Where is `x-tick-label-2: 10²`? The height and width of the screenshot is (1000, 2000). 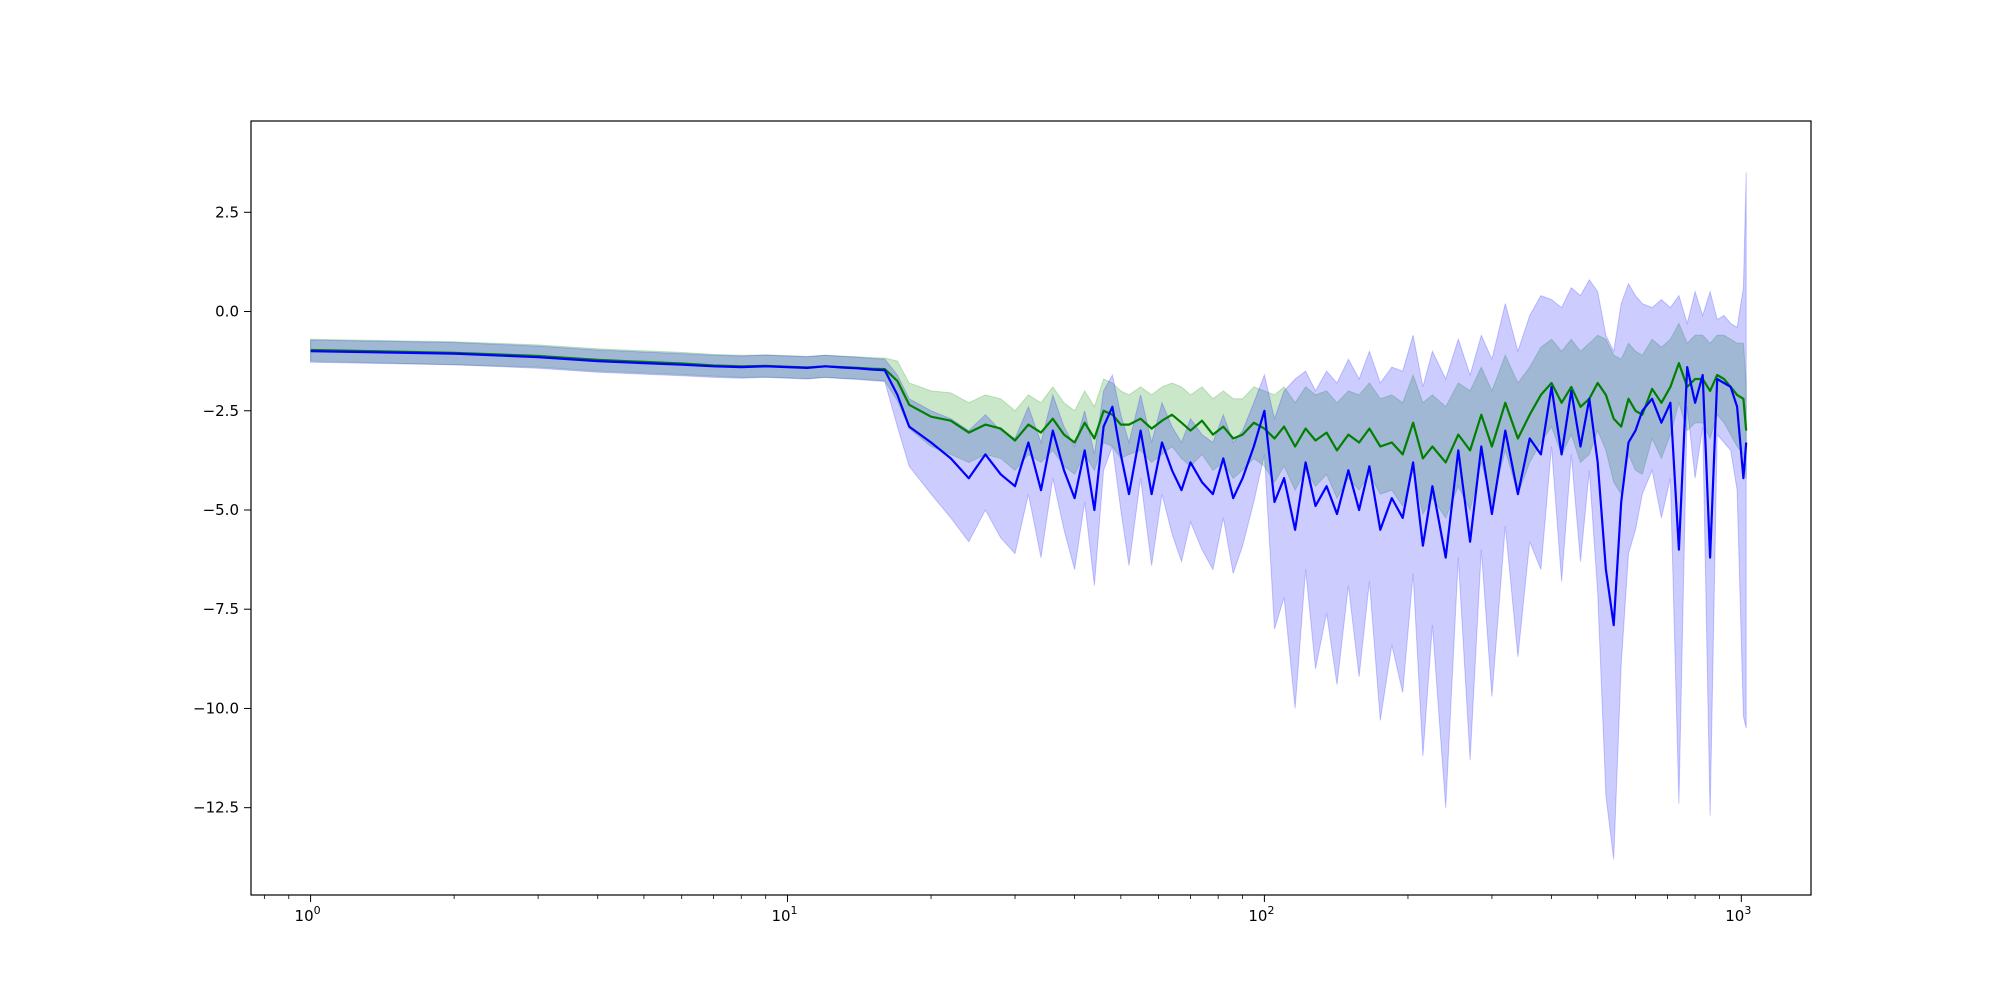 x-tick-label-2: 10² is located at coordinates (1261, 914).